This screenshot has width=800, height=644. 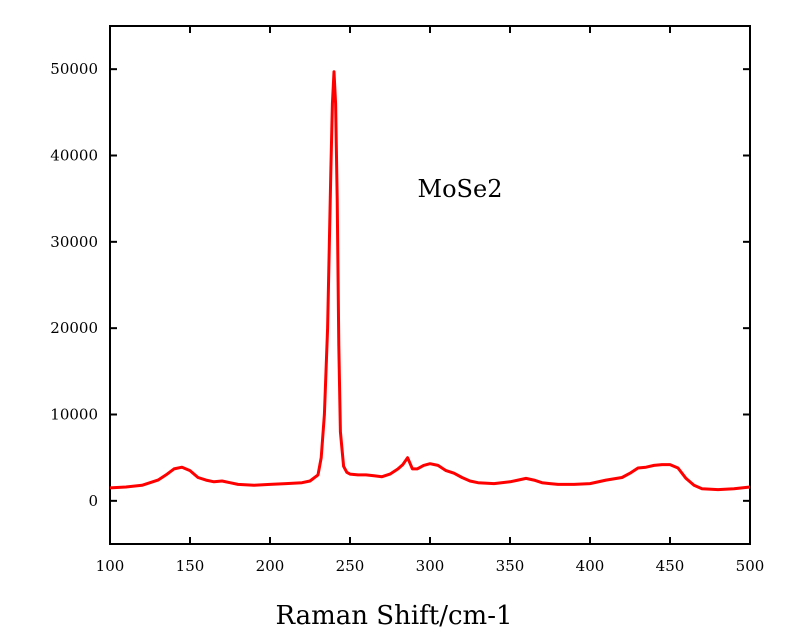 I want to click on x-tick-label: 450, so click(x=670, y=566).